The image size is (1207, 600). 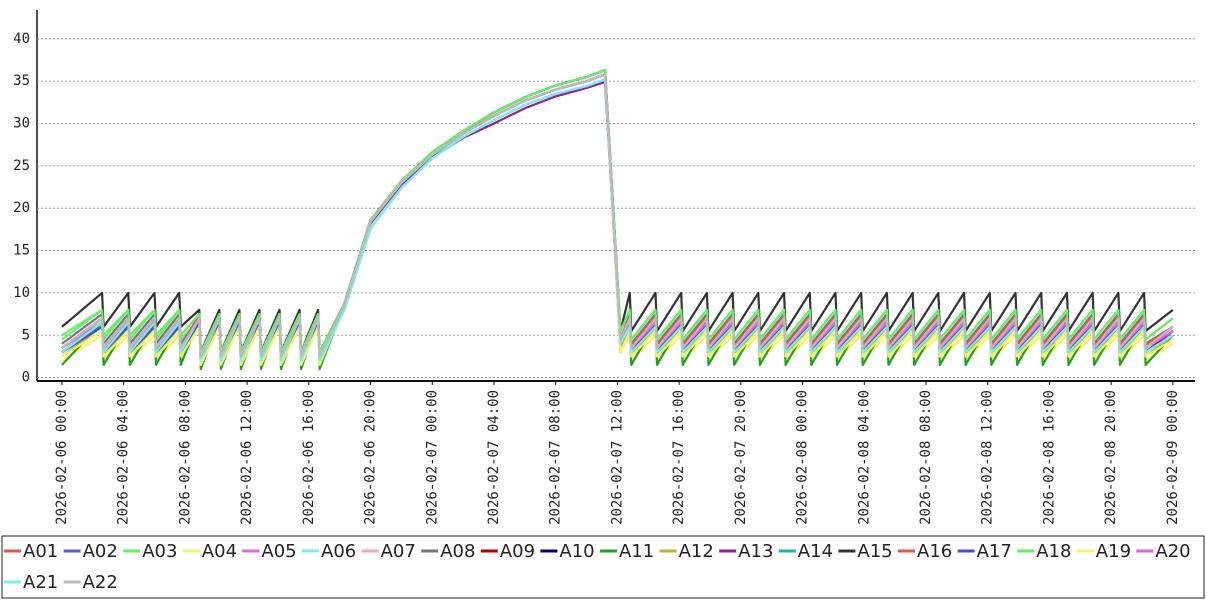 I want to click on legend-item: A22, so click(x=90, y=582).